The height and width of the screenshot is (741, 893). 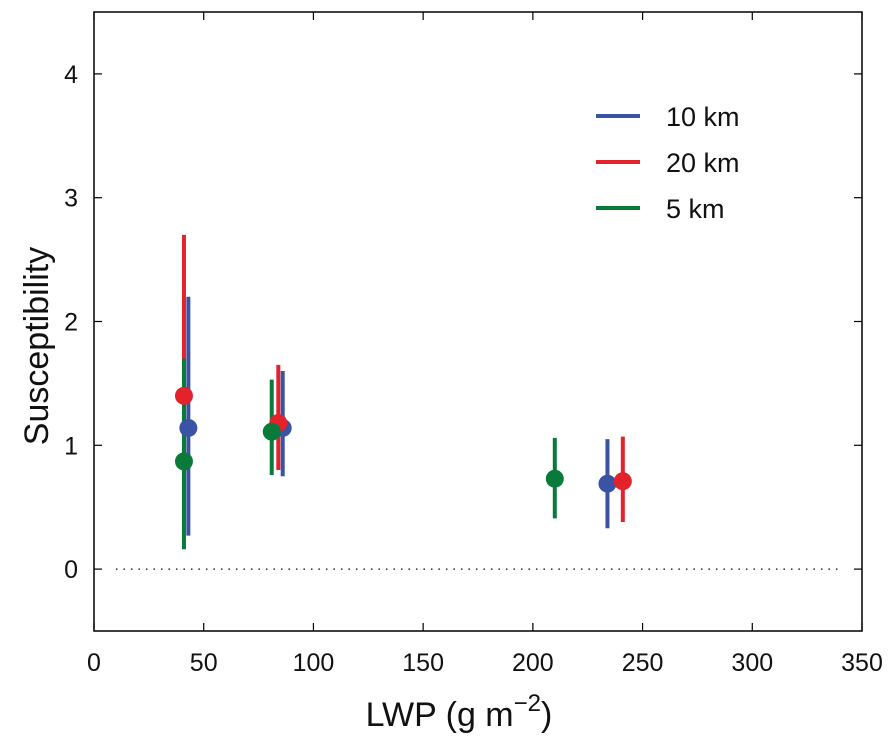 I want to click on y-tick-label: 4, so click(x=71, y=75).